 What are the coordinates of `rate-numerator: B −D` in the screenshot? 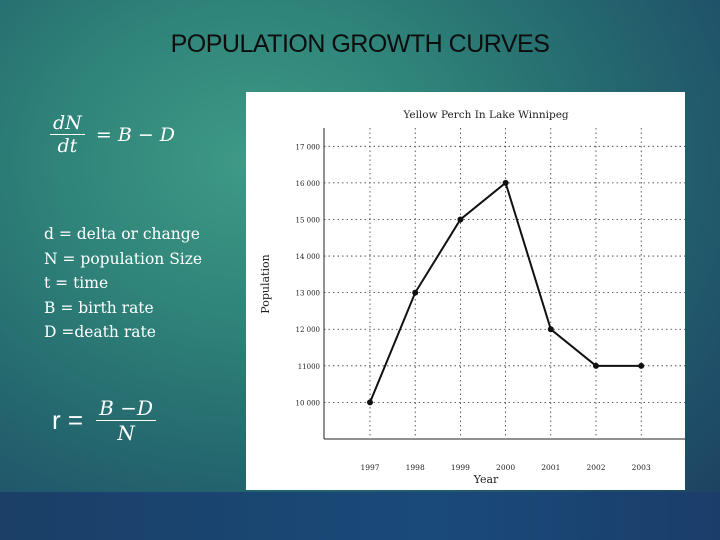 It's located at (126, 408).